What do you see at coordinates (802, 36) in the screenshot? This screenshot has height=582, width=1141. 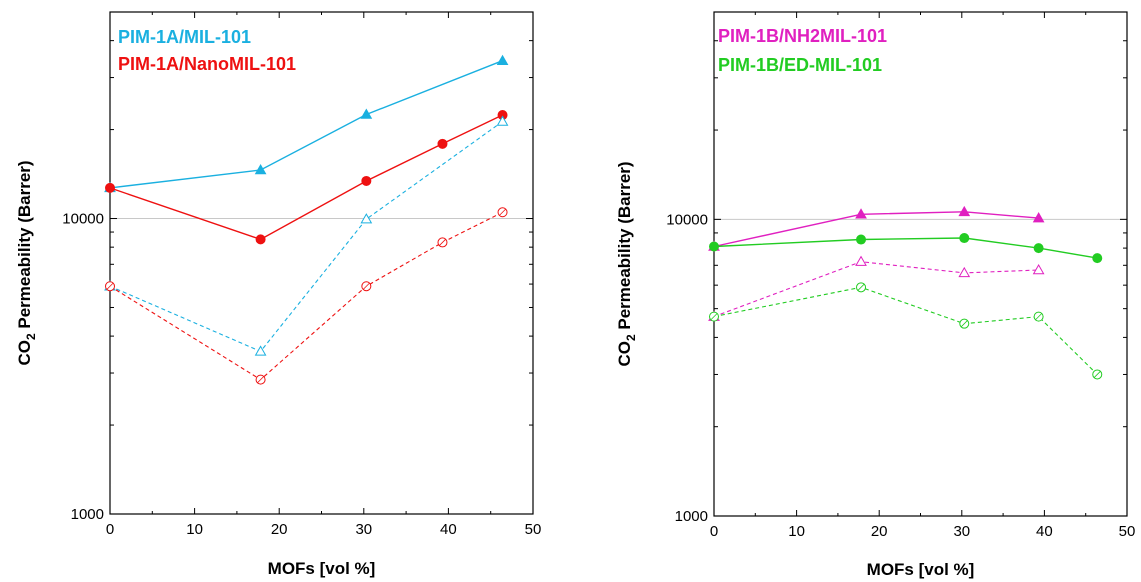 I see `legend-entry: PIM-1B/NH2MIL-101` at bounding box center [802, 36].